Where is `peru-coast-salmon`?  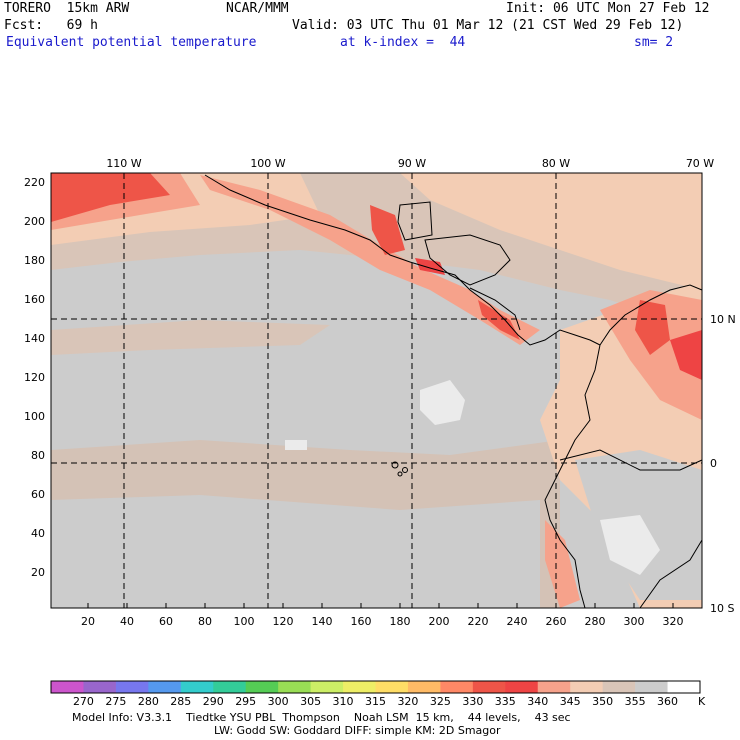 peru-coast-salmon is located at coordinates (562, 564).